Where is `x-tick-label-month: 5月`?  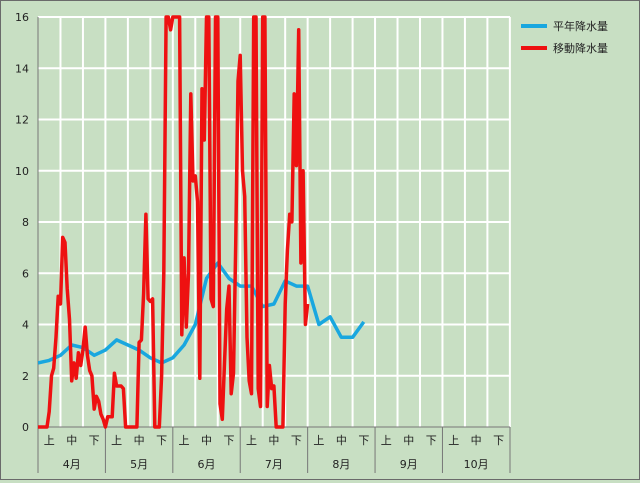 x-tick-label-month: 5月 is located at coordinates (139, 464).